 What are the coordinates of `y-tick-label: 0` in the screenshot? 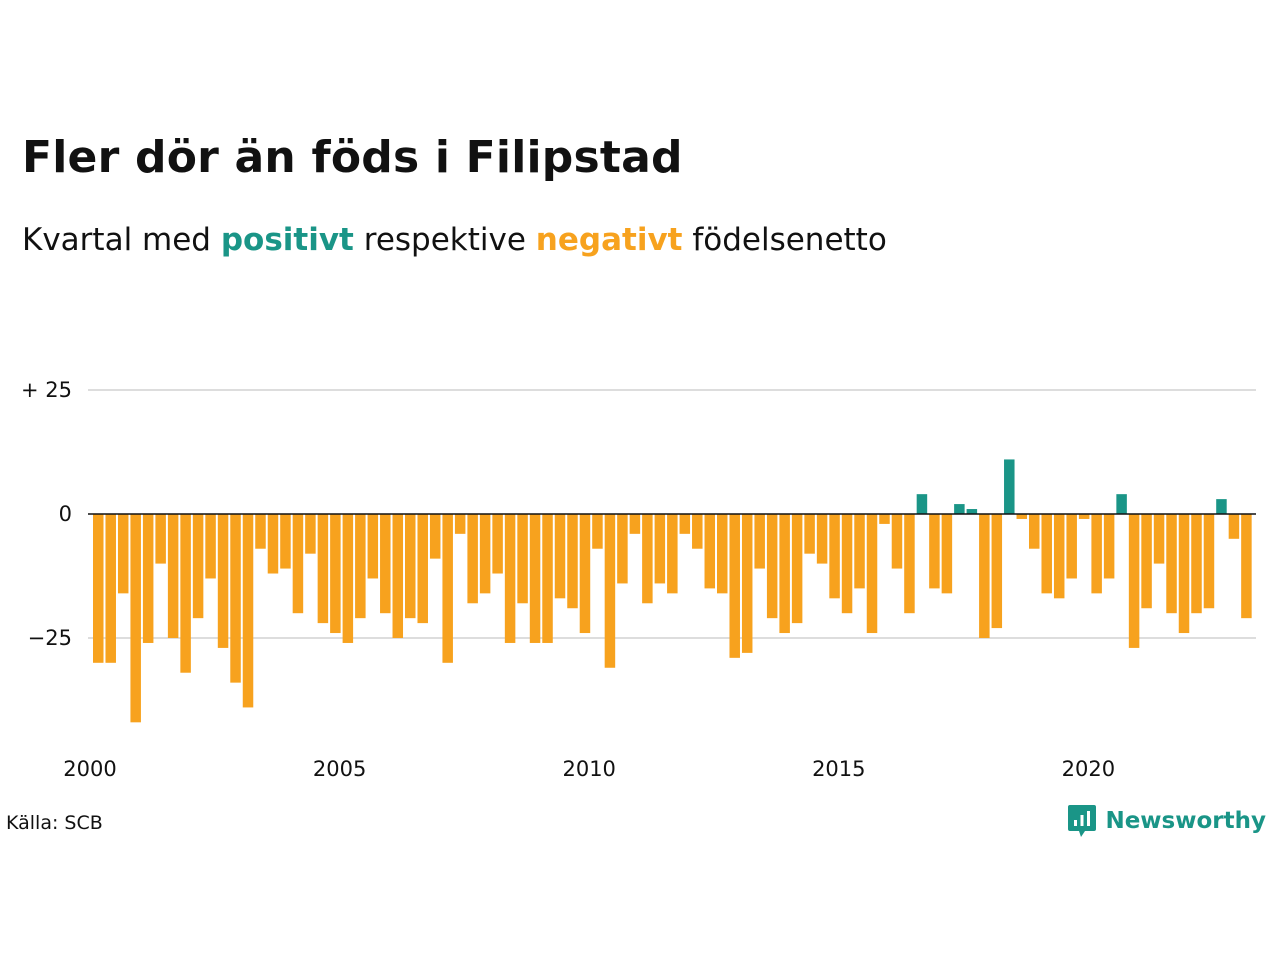 It's located at (65, 514).